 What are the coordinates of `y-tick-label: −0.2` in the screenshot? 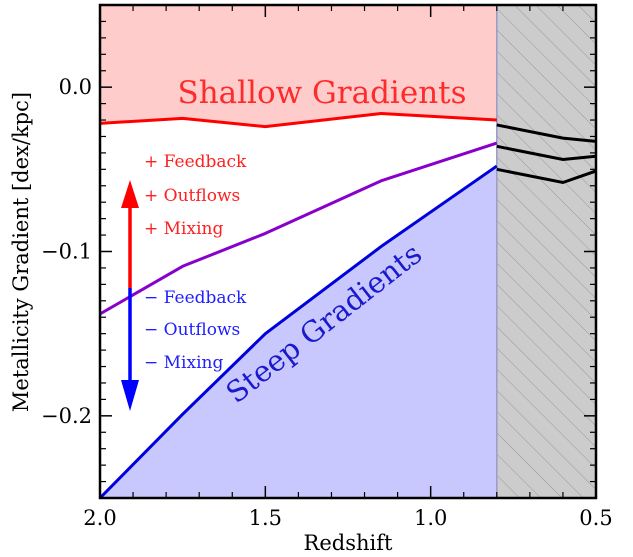 It's located at (66, 416).